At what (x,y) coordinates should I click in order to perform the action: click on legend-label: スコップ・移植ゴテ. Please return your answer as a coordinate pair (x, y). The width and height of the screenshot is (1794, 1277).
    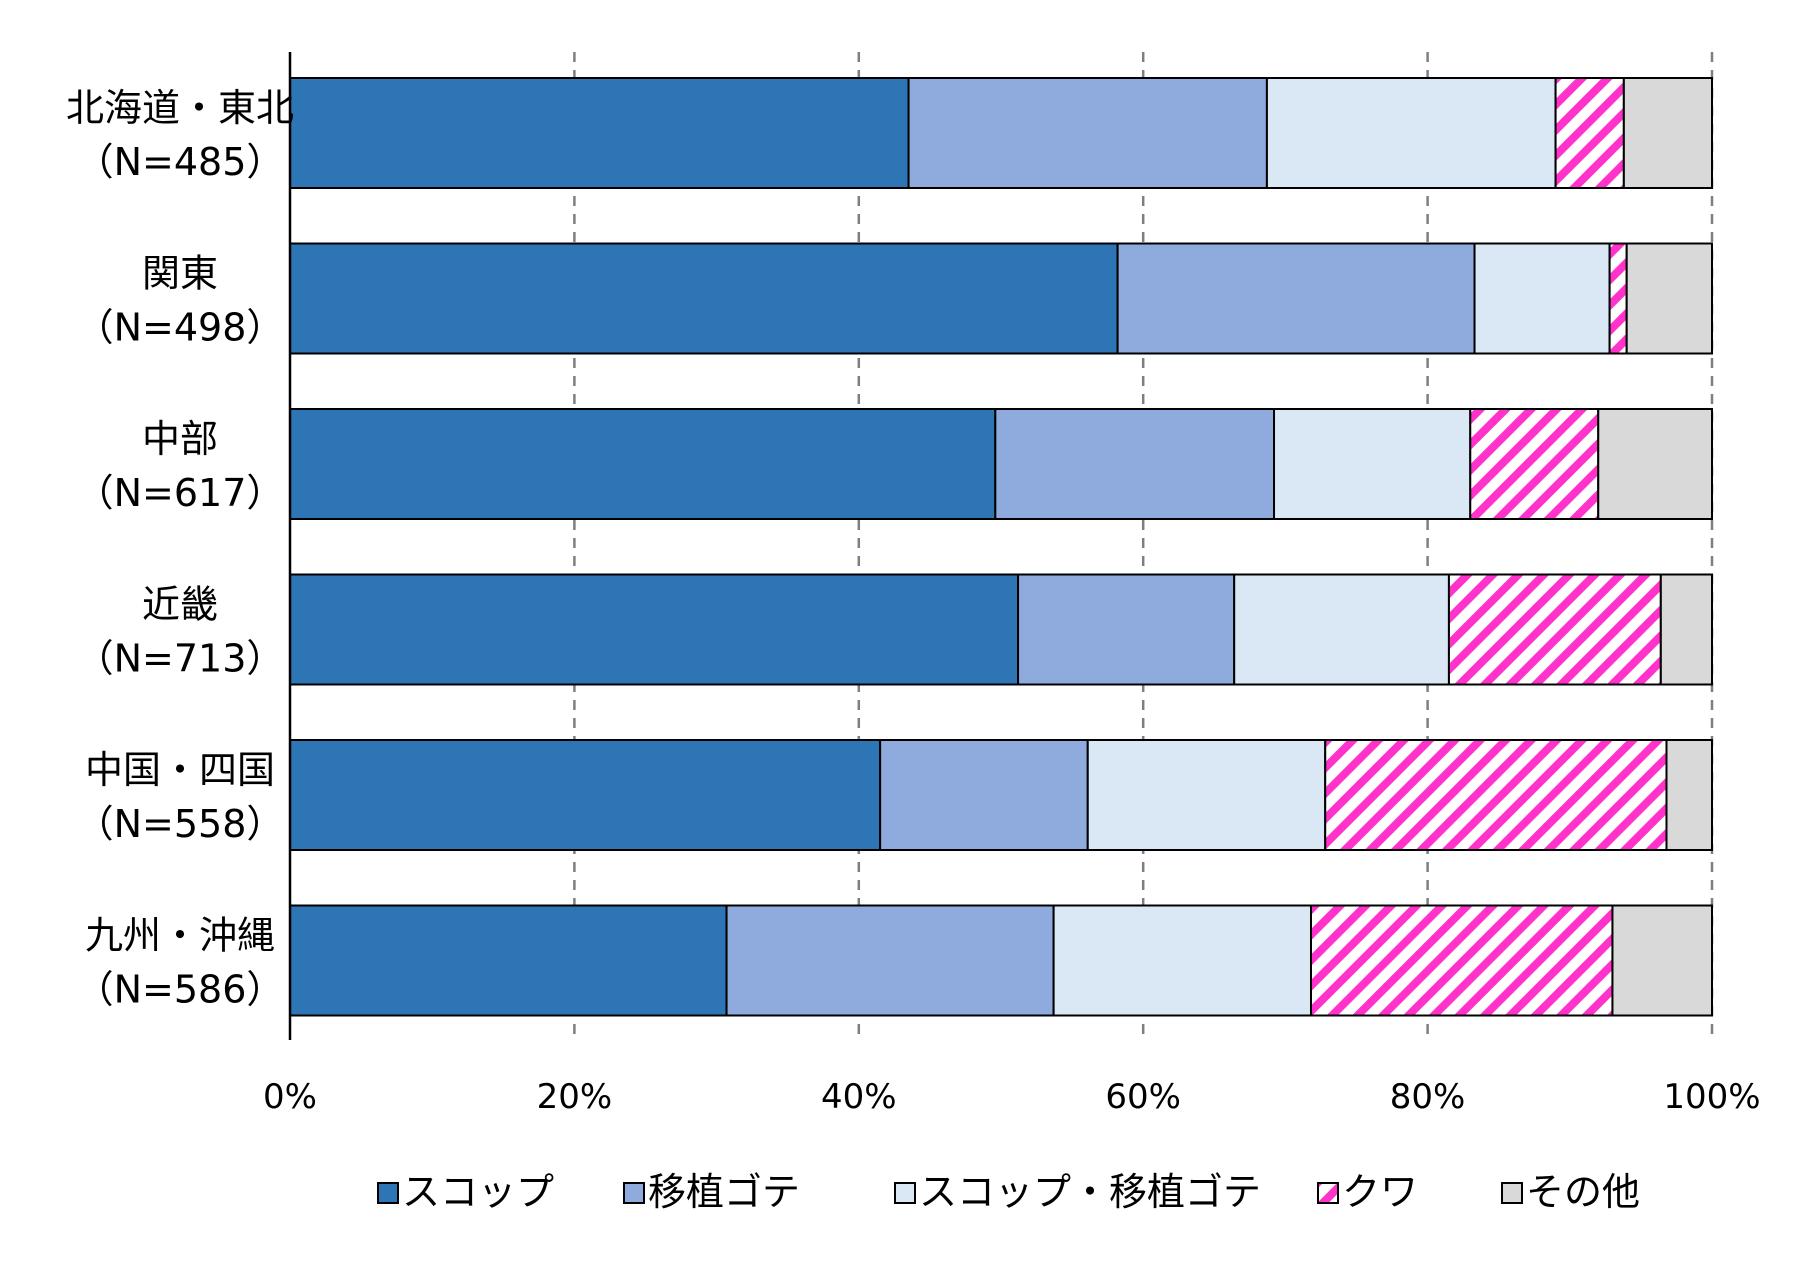
    Looking at the image, I should click on (1090, 1192).